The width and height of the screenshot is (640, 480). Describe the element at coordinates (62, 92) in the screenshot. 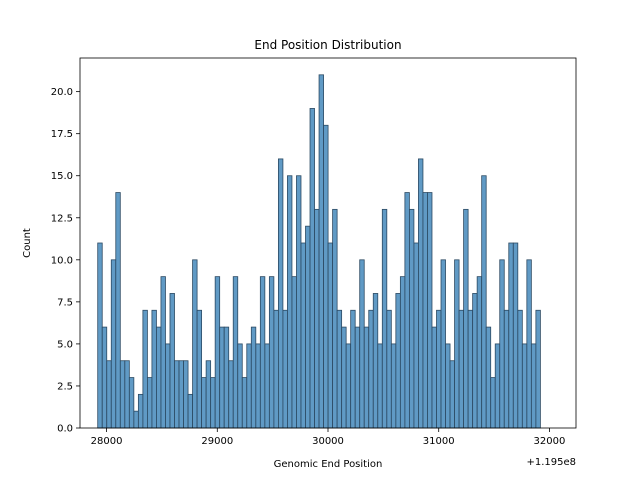

I see `y-tick-label: 20.0` at that location.